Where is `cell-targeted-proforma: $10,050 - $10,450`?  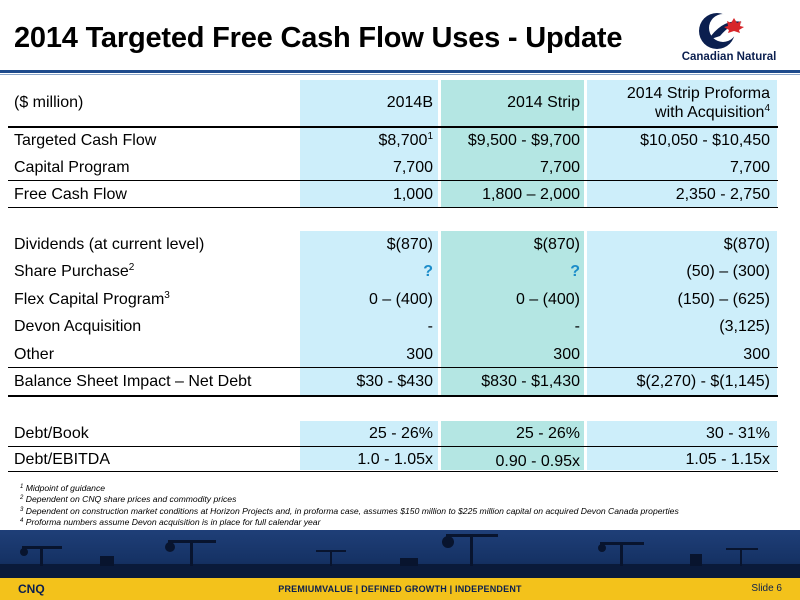
cell-targeted-proforma: $10,050 - $10,450 is located at coordinates (705, 140).